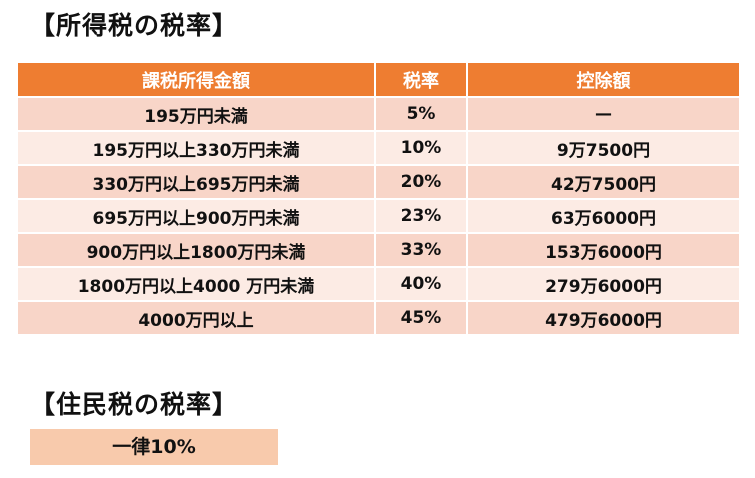 Image resolution: width=755 pixels, height=478 pixels. What do you see at coordinates (603, 148) in the screenshot?
I see `deduction-cell: 9万7500円` at bounding box center [603, 148].